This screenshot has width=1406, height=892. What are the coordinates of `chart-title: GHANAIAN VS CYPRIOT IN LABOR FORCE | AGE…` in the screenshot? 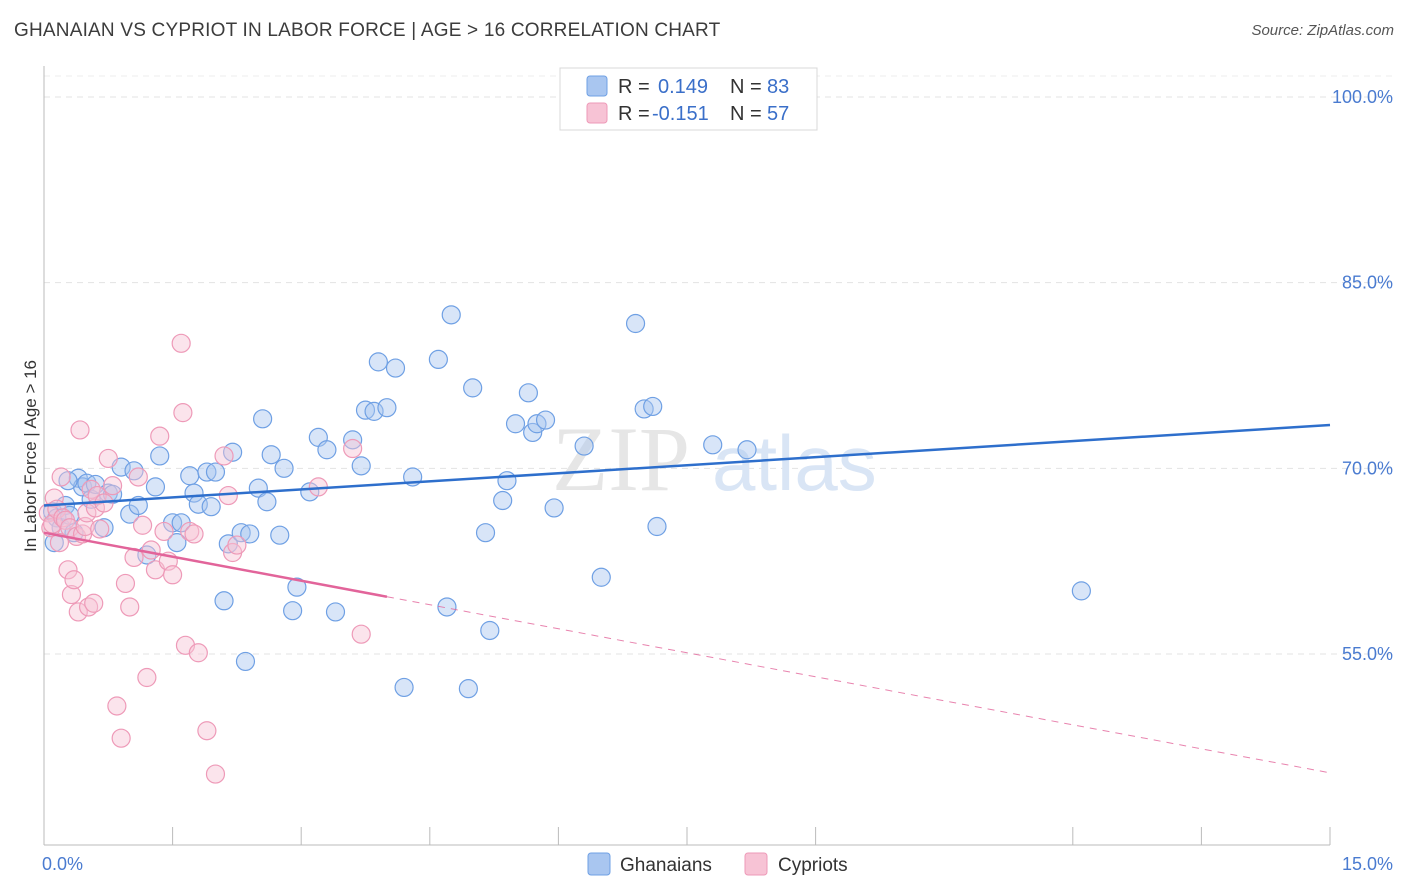 It's located at (367, 30).